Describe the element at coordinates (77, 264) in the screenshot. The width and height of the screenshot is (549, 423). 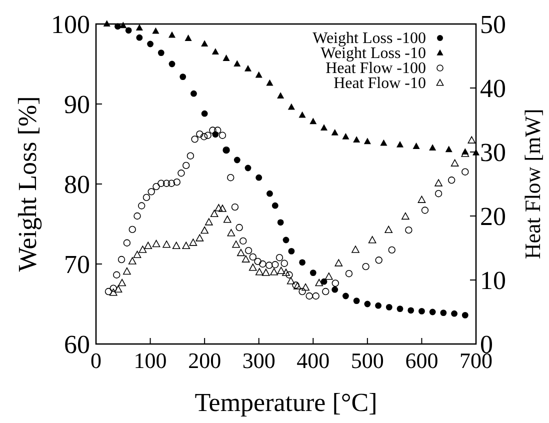
I see `y-tick-label: 70` at that location.